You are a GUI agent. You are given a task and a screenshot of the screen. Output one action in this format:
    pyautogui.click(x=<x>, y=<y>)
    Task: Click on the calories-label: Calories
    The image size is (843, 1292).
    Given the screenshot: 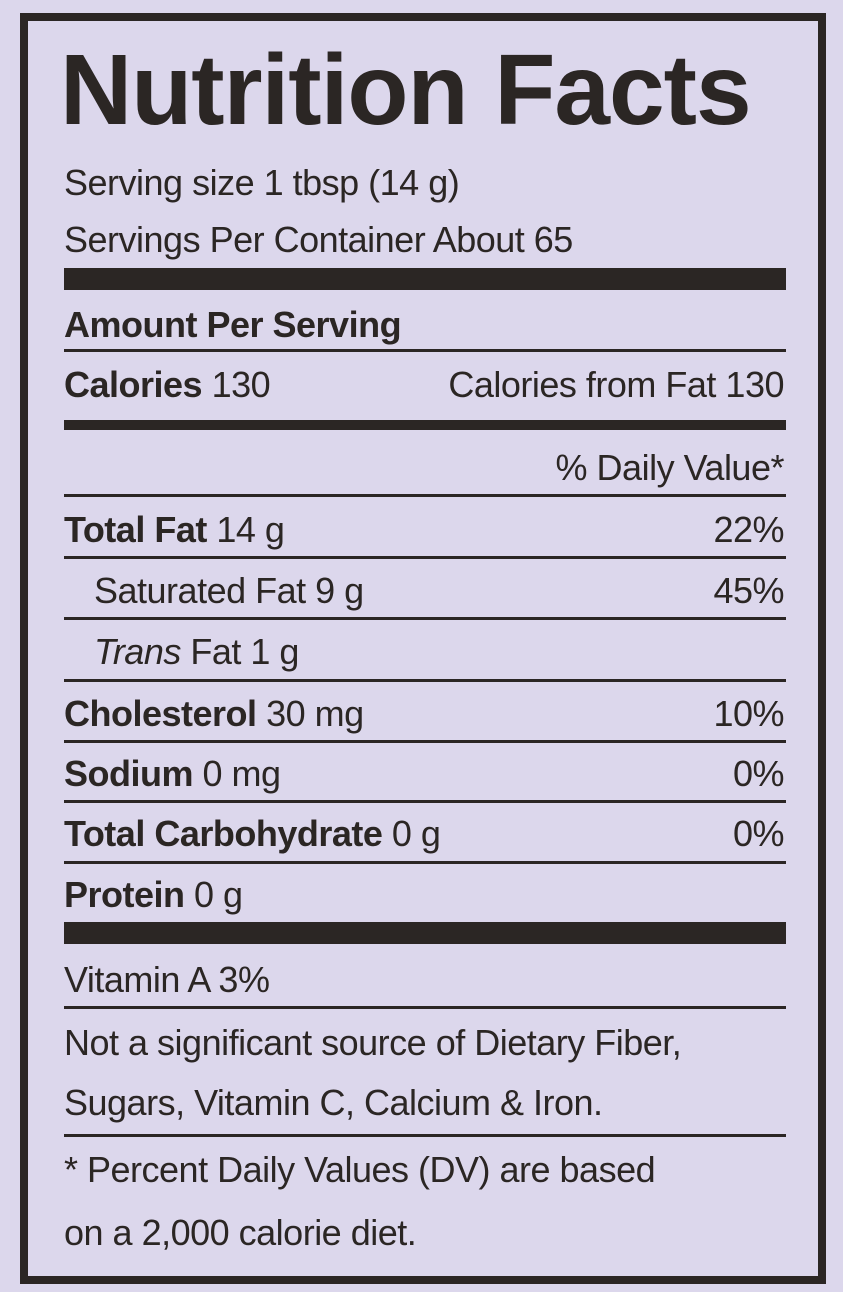 What is the action you would take?
    pyautogui.click(x=133, y=384)
    